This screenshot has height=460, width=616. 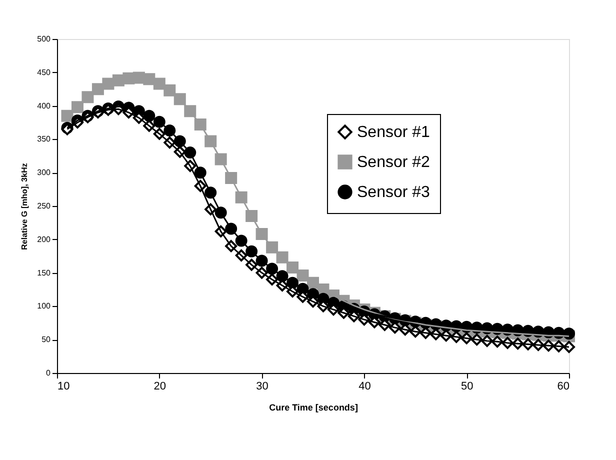 What do you see at coordinates (64, 386) in the screenshot?
I see `x-tick-label: 10` at bounding box center [64, 386].